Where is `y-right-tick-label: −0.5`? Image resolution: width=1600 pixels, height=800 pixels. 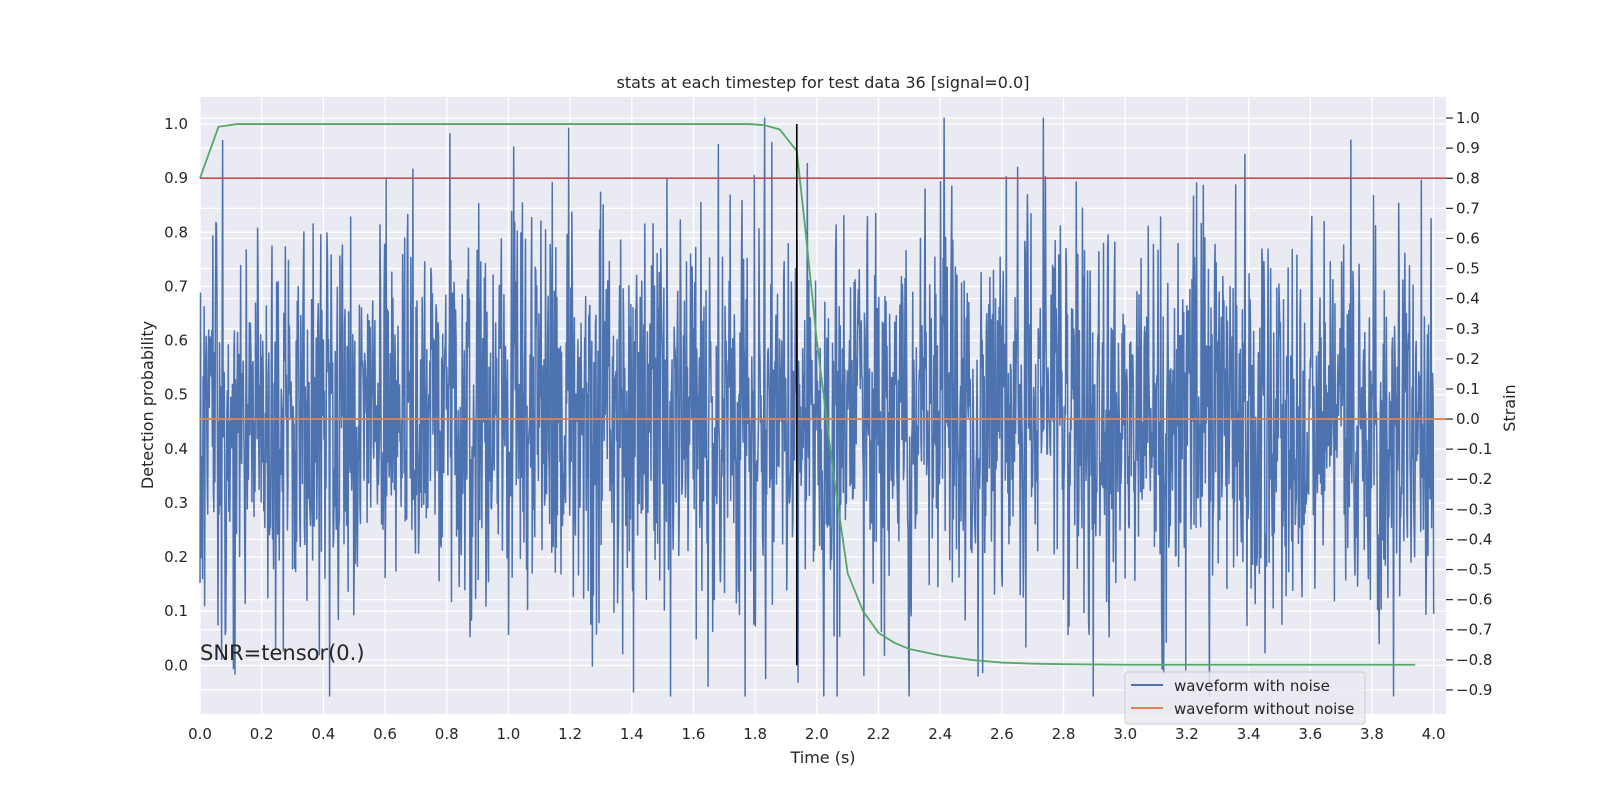 y-right-tick-label: −0.5 is located at coordinates (1474, 570).